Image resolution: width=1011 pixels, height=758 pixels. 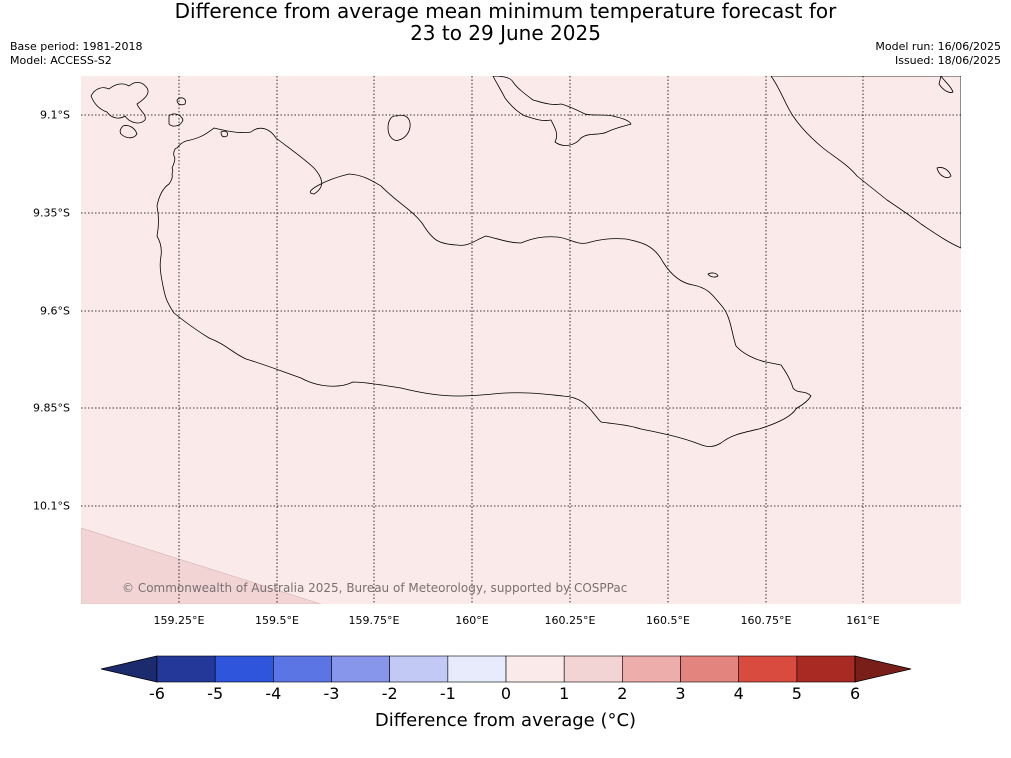 What do you see at coordinates (119, 103) in the screenshot?
I see `russell-islands-coastline` at bounding box center [119, 103].